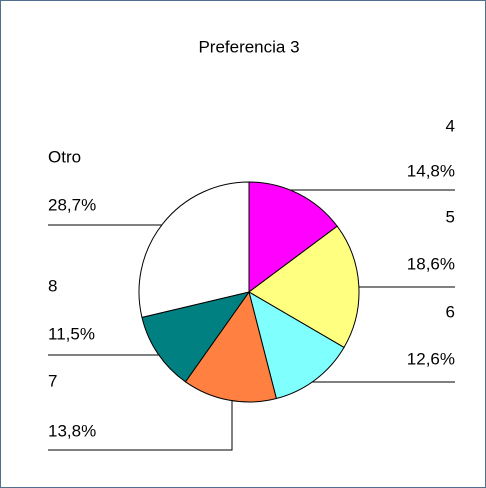 The image size is (486, 488). Describe the element at coordinates (431, 170) in the screenshot. I see `slice-label: 14,8%` at that location.